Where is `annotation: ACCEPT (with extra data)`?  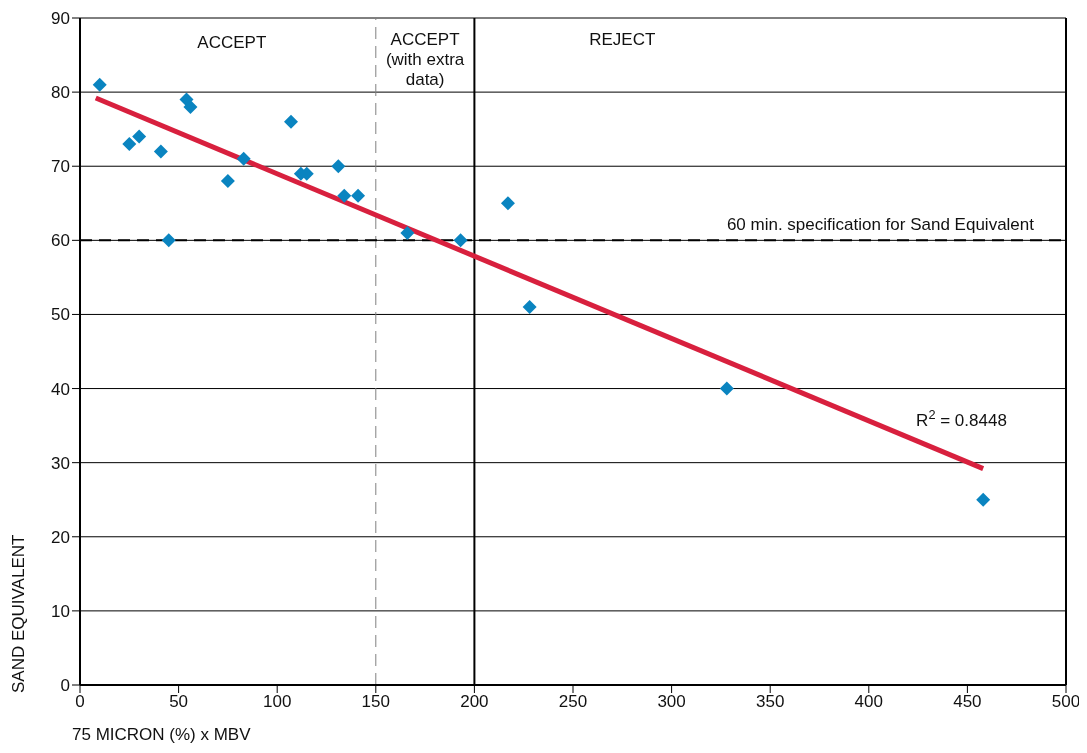
annotation: ACCEPT (with extra data) is located at coordinates (425, 60).